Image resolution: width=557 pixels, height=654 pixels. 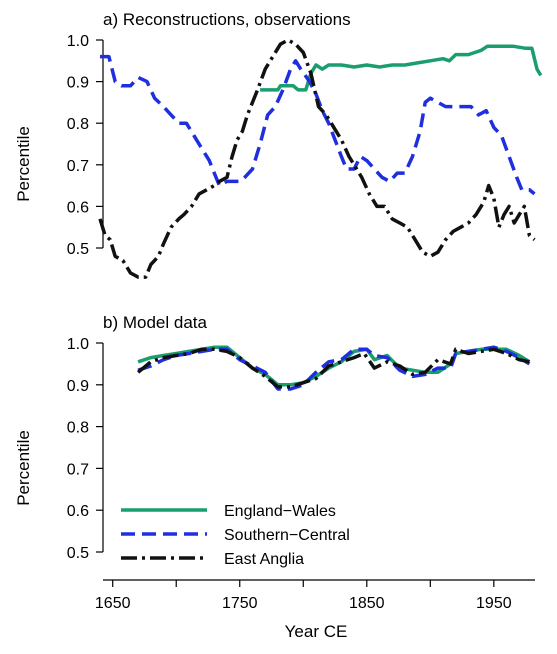 What do you see at coordinates (227, 19) in the screenshot?
I see `panel-a-title: a) Reconstructions, observations` at bounding box center [227, 19].